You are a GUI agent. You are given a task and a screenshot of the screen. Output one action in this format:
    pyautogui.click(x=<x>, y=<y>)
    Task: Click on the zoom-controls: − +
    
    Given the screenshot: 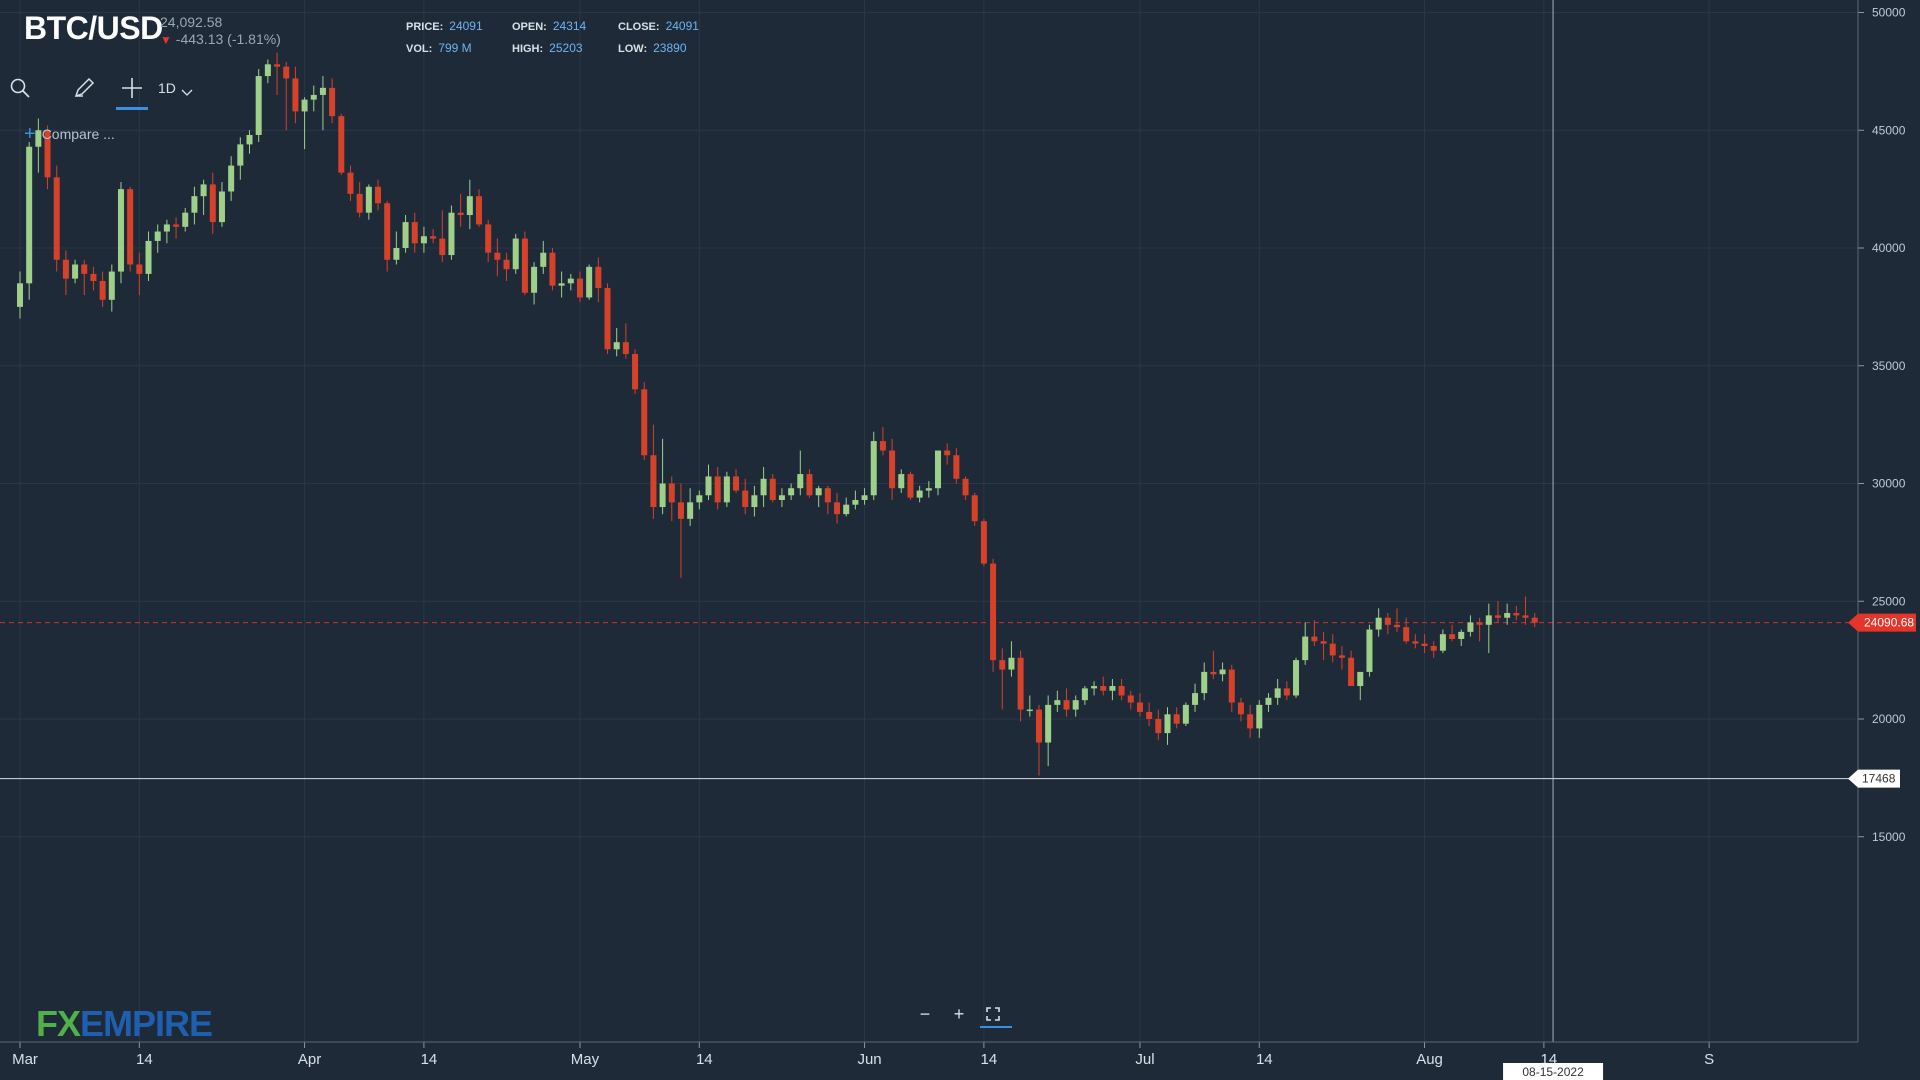 What is the action you would take?
    pyautogui.click(x=962, y=1015)
    